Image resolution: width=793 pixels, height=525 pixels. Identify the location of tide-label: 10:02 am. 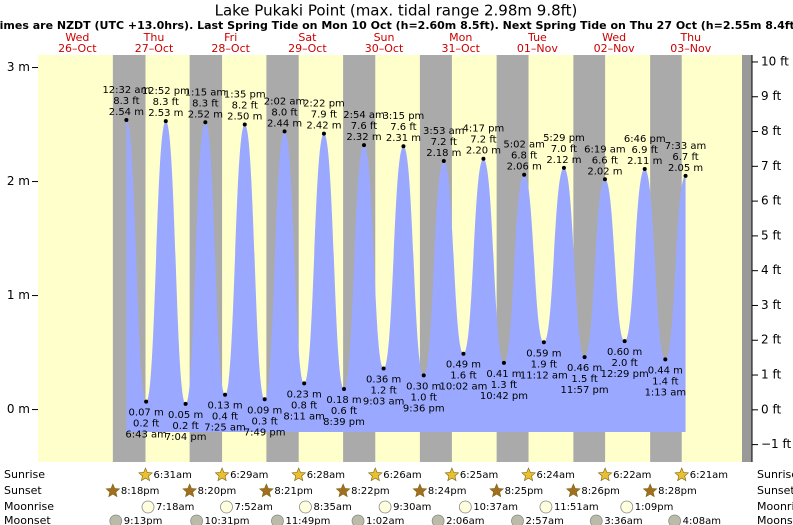
(464, 387).